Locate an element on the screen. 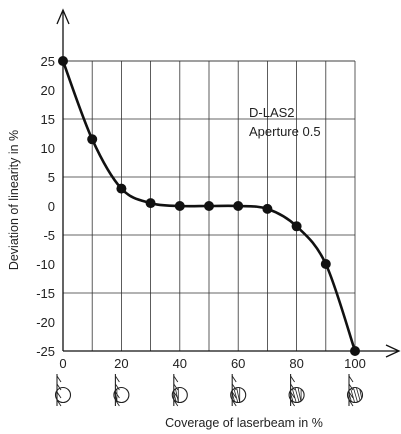 The height and width of the screenshot is (434, 401). x-tick-label: 100 is located at coordinates (355, 363).